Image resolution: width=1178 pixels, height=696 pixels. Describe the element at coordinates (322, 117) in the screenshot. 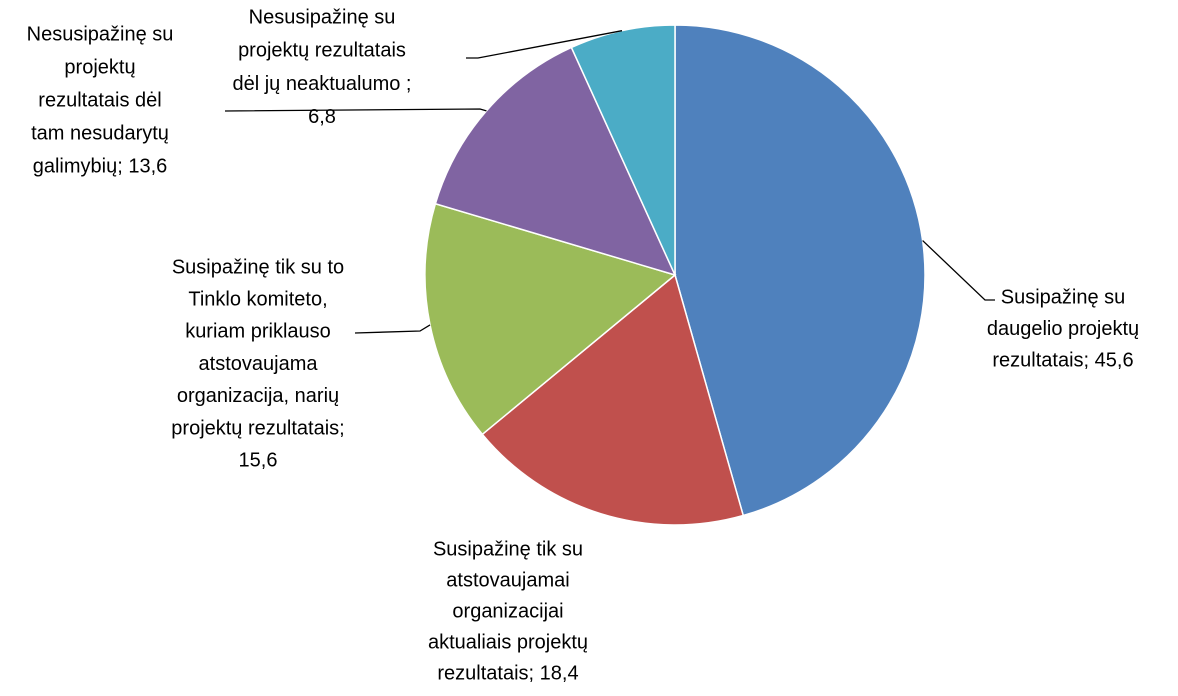

I see `data-label: 6,8` at that location.